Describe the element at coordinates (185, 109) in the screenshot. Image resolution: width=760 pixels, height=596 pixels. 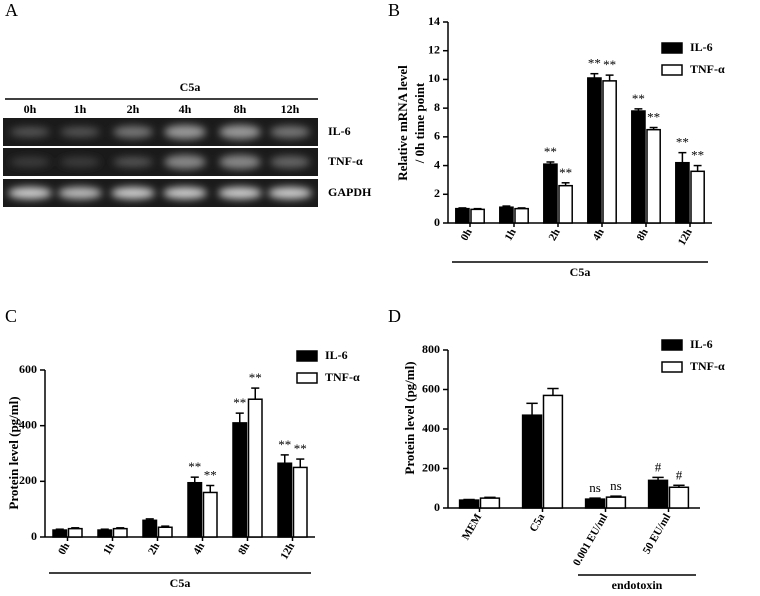
I see `lane-label: 4h` at that location.